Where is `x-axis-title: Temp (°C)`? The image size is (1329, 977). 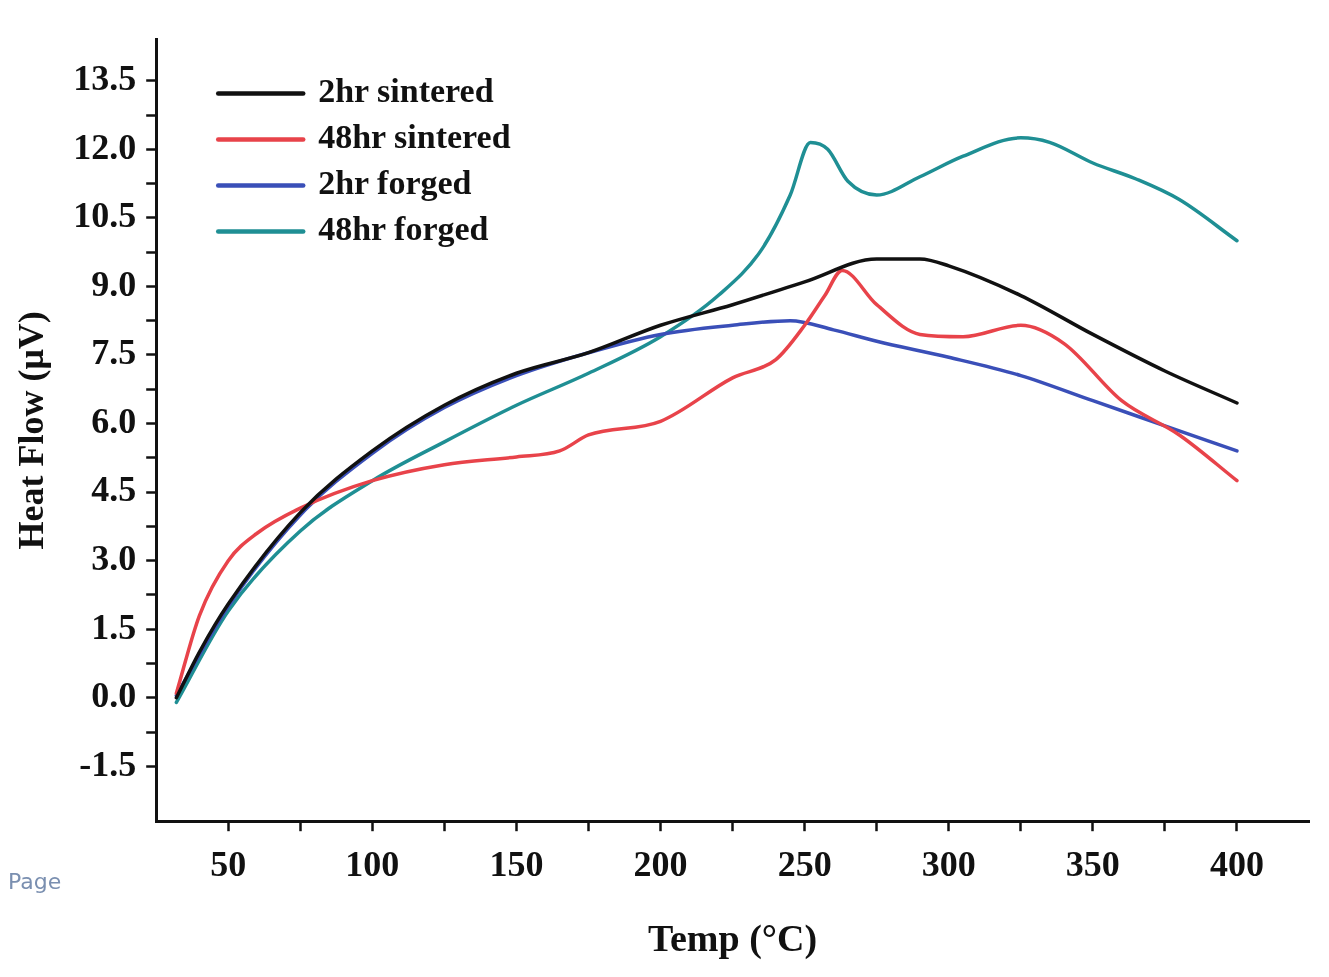
x-axis-title: Temp (°C) is located at coordinates (733, 939).